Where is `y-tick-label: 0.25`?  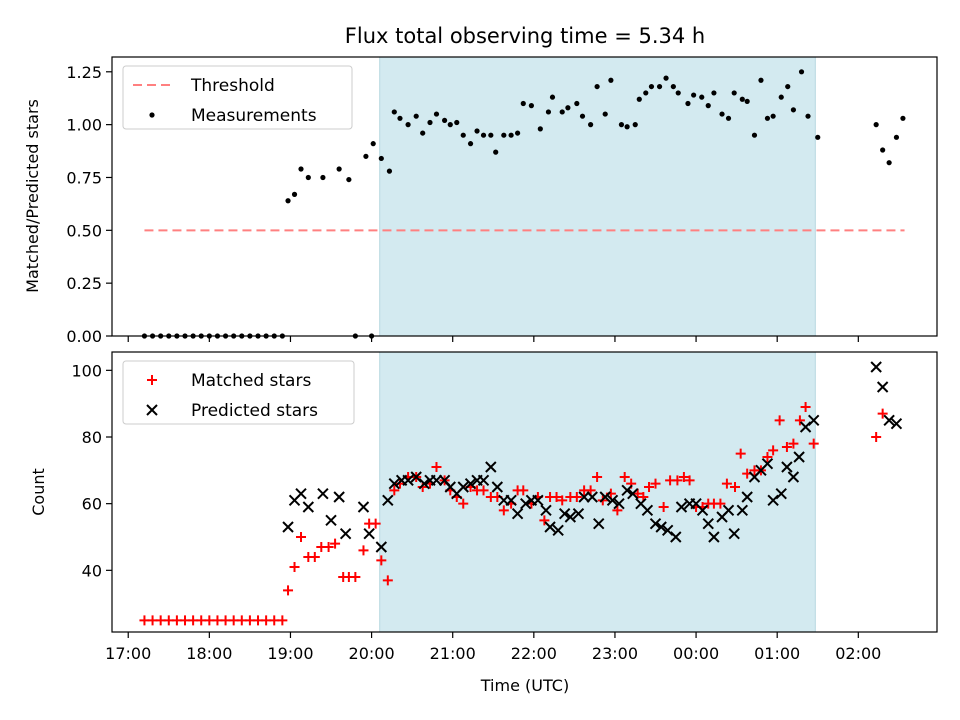
y-tick-label: 0.25 is located at coordinates (84, 283).